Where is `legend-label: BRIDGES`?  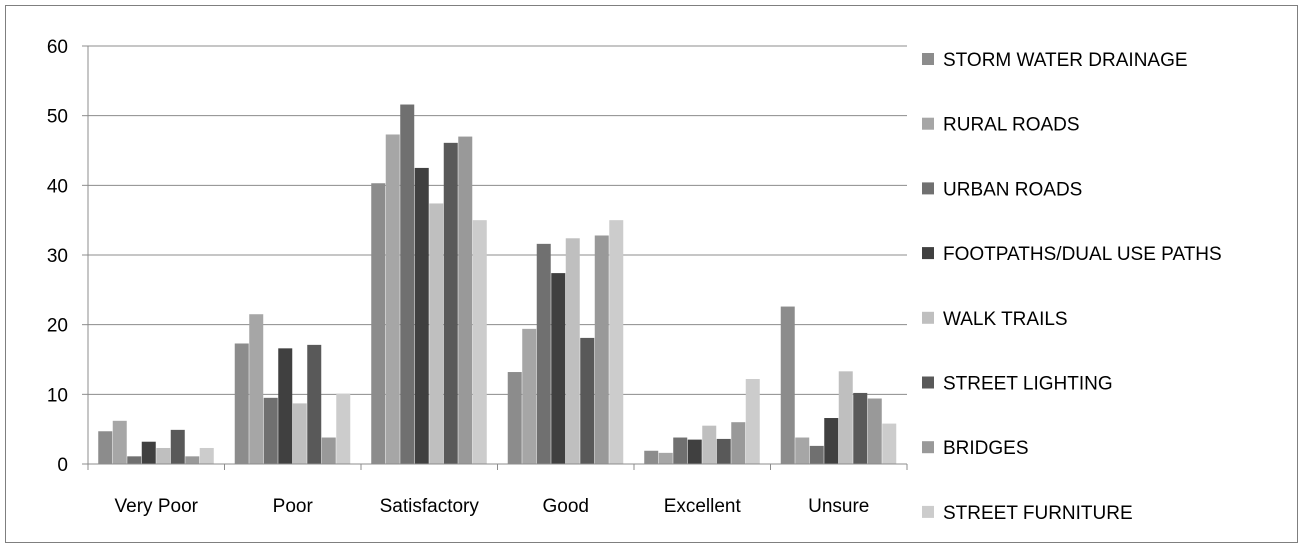 legend-label: BRIDGES is located at coordinates (986, 448).